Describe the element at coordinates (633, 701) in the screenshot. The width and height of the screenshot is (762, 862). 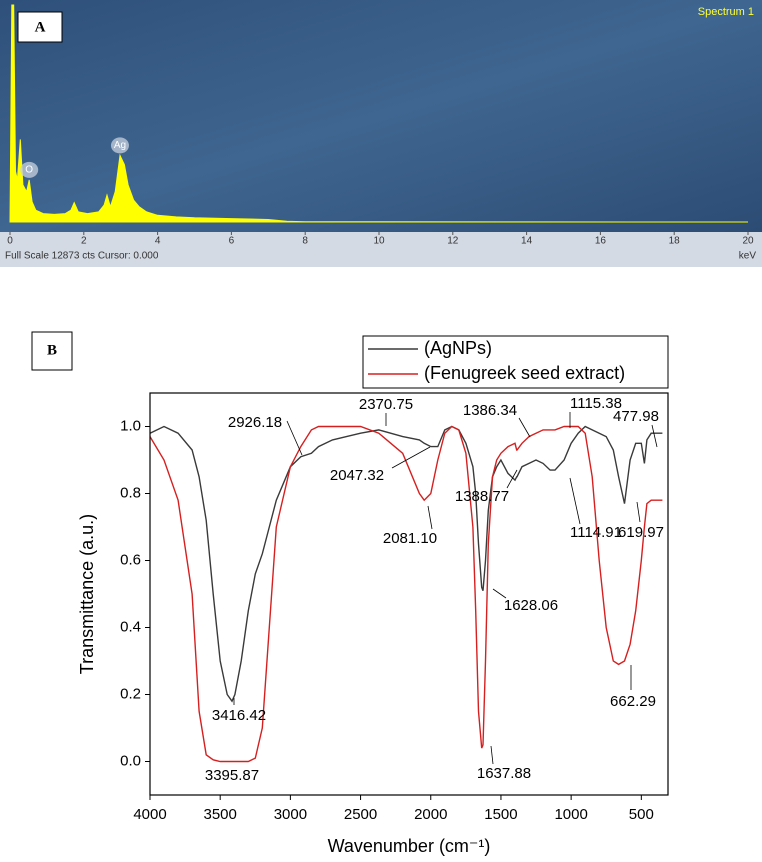
I see `peak-annotation: 662.29` at that location.